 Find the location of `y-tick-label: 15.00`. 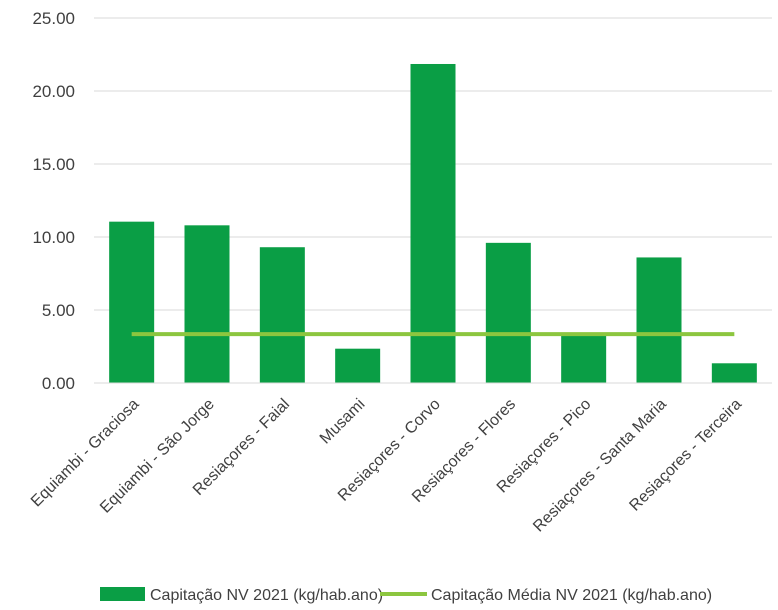

y-tick-label: 15.00 is located at coordinates (53, 164).